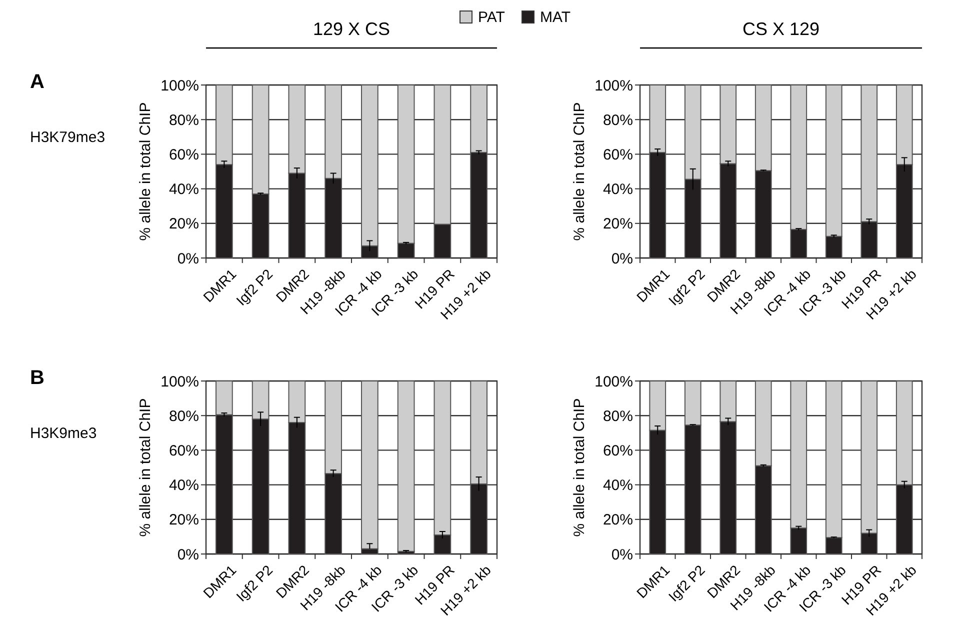 The width and height of the screenshot is (971, 632). What do you see at coordinates (63, 433) in the screenshot?
I see `text: H3K9me3` at bounding box center [63, 433].